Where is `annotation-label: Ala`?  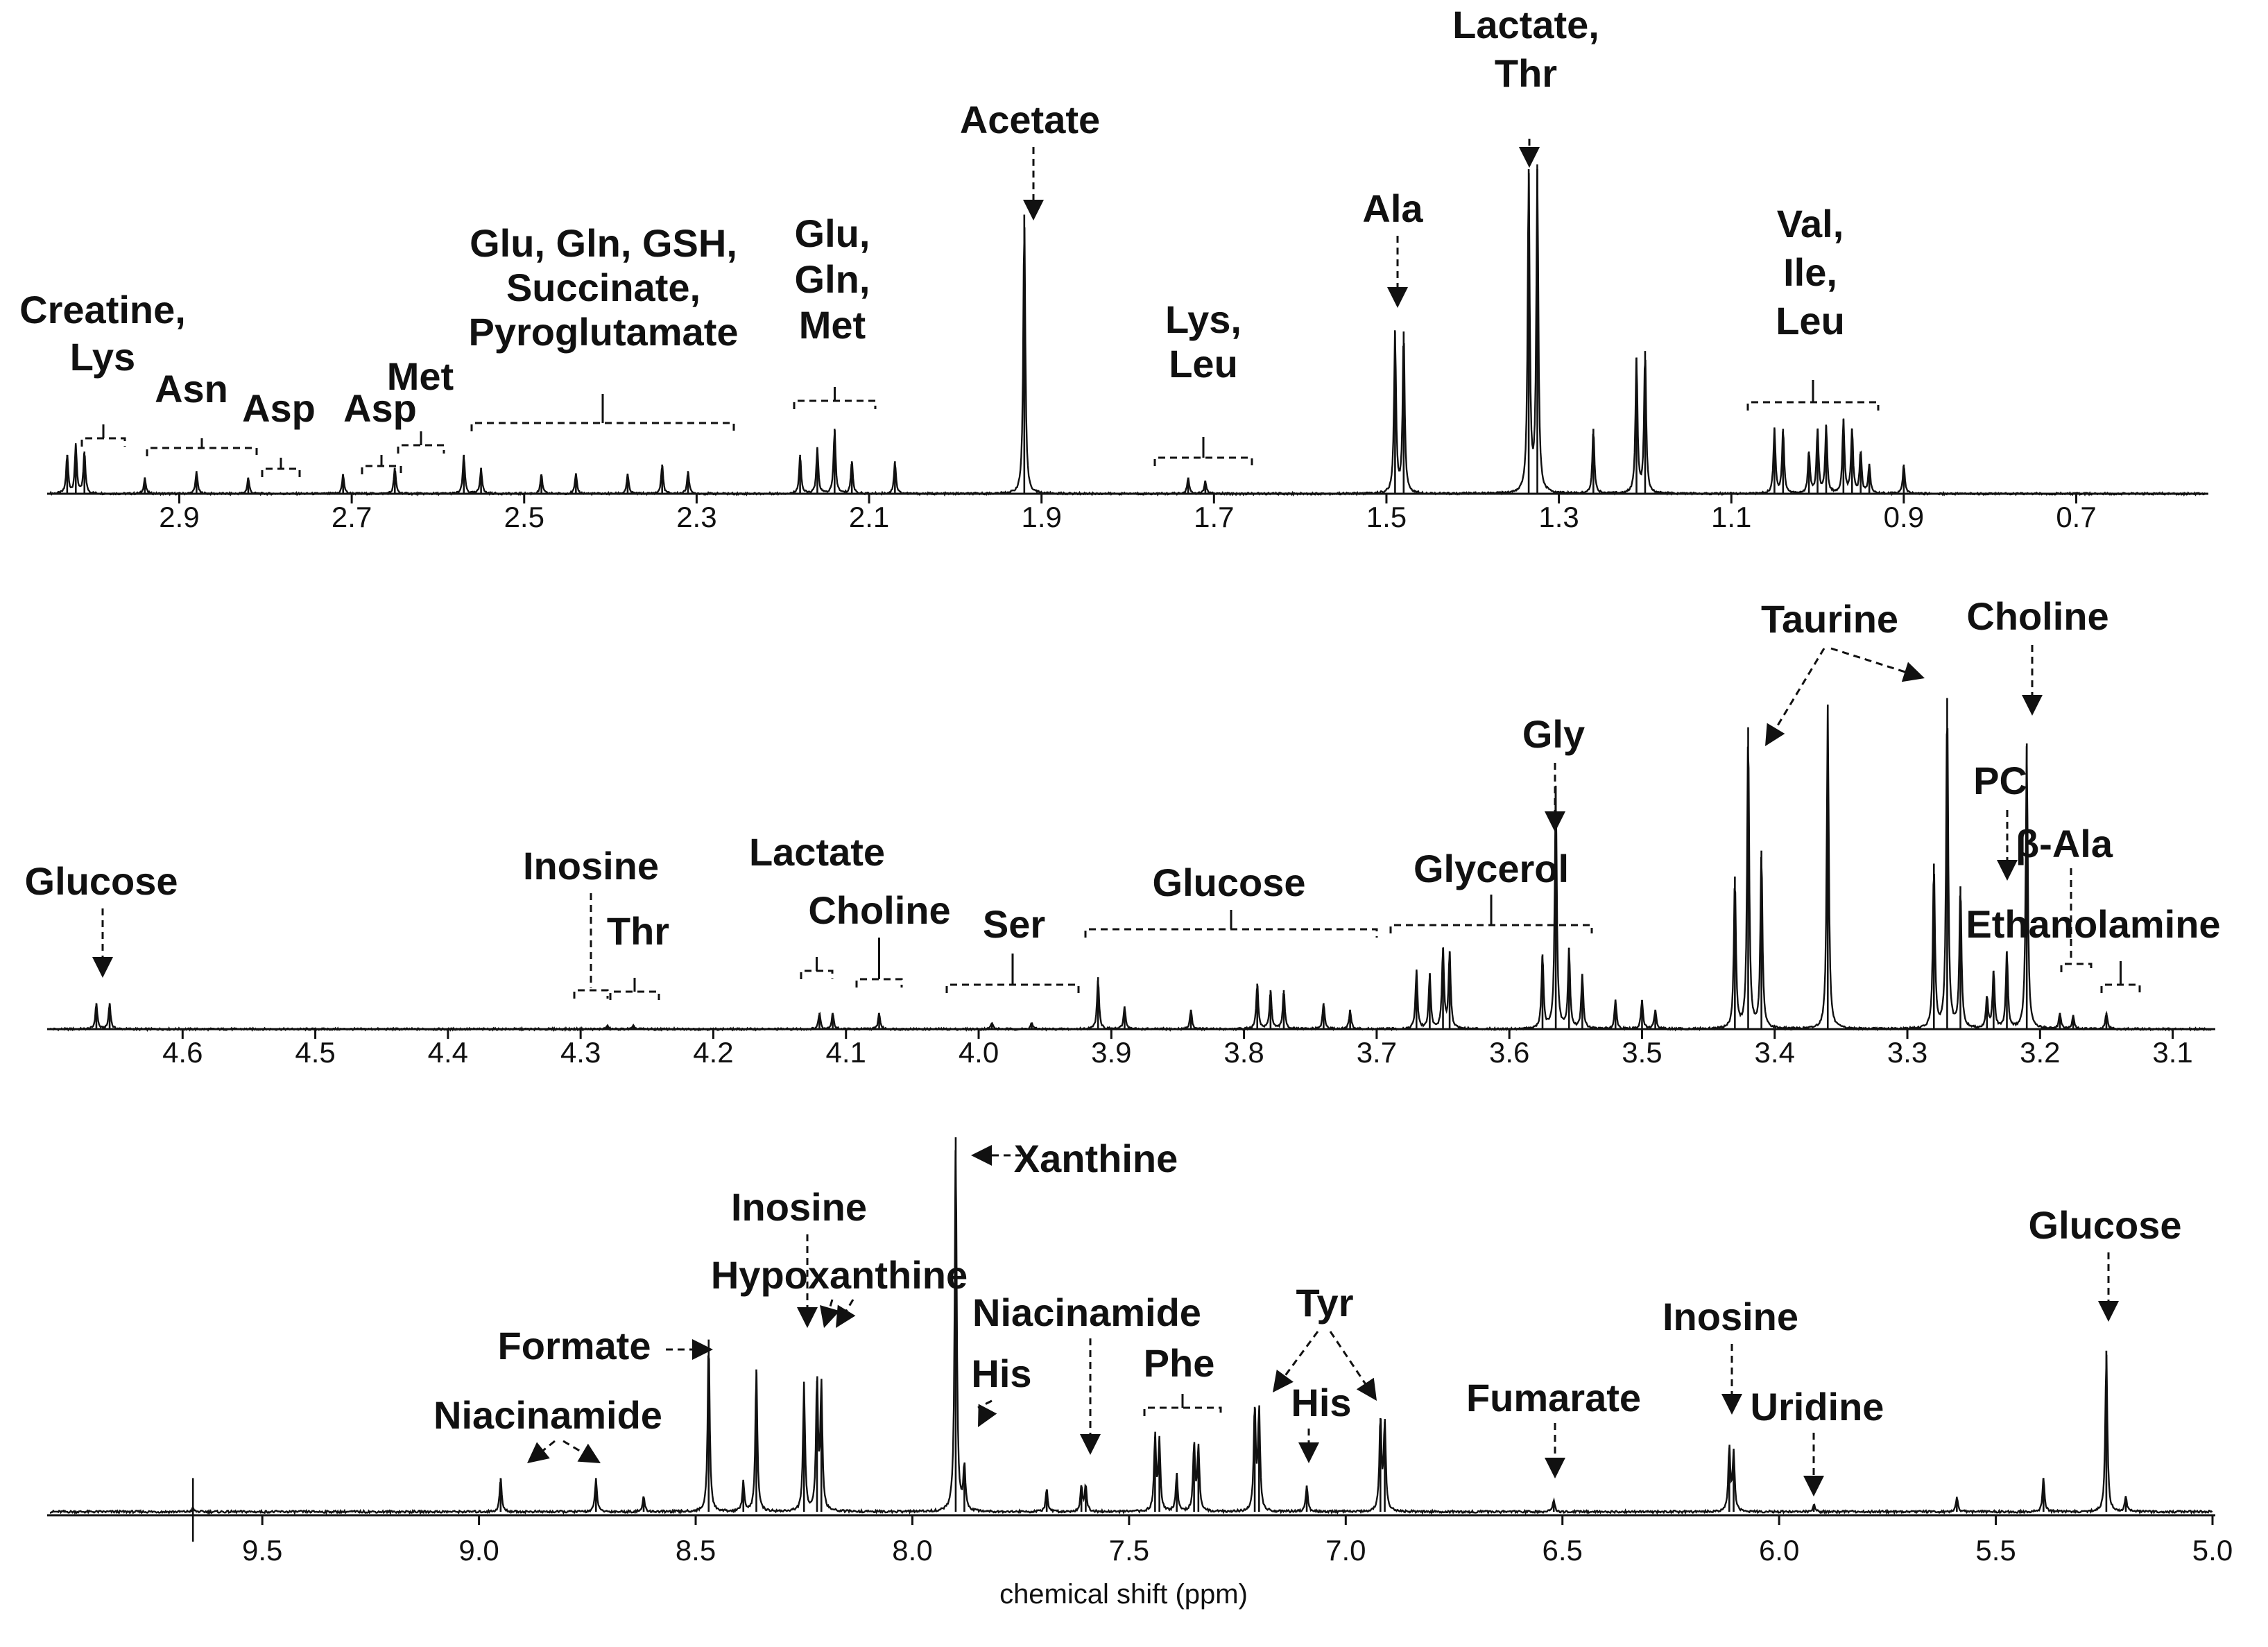
annotation-label: Ala is located at coordinates (1392, 209).